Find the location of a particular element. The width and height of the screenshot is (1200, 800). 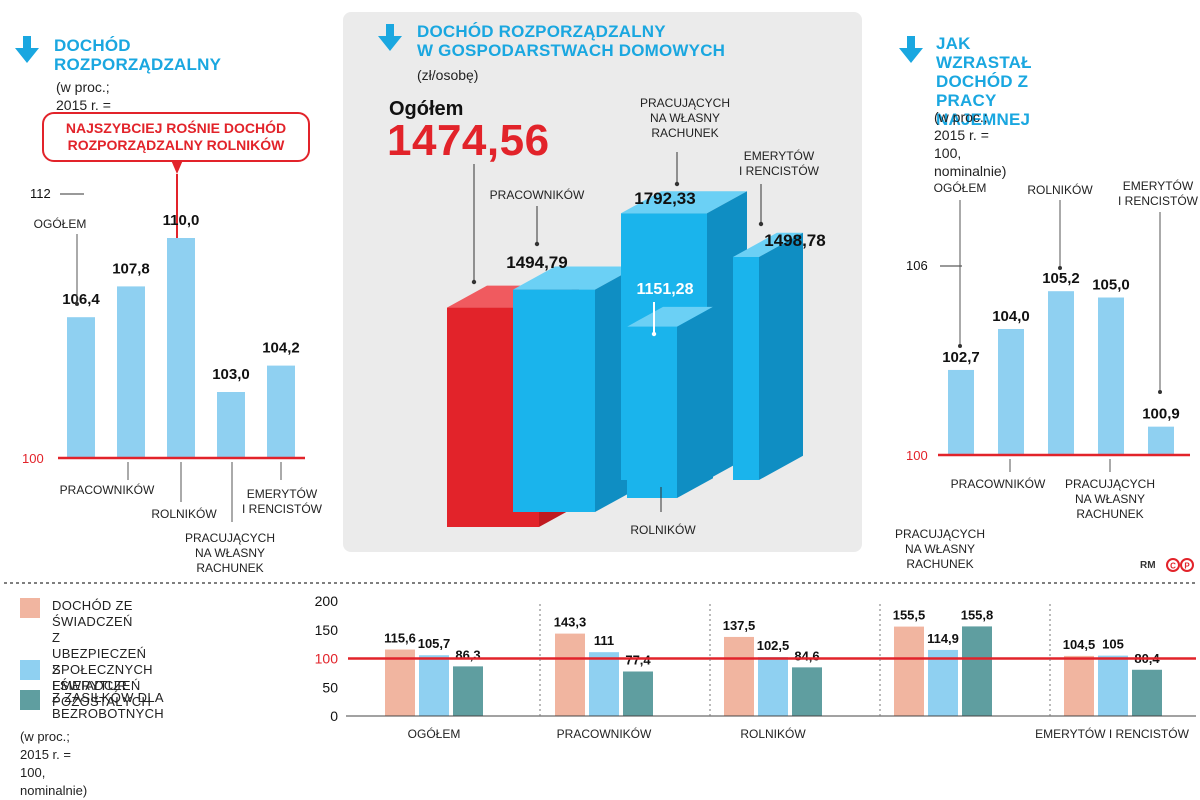

data-label: 104,0 is located at coordinates (1011, 316).